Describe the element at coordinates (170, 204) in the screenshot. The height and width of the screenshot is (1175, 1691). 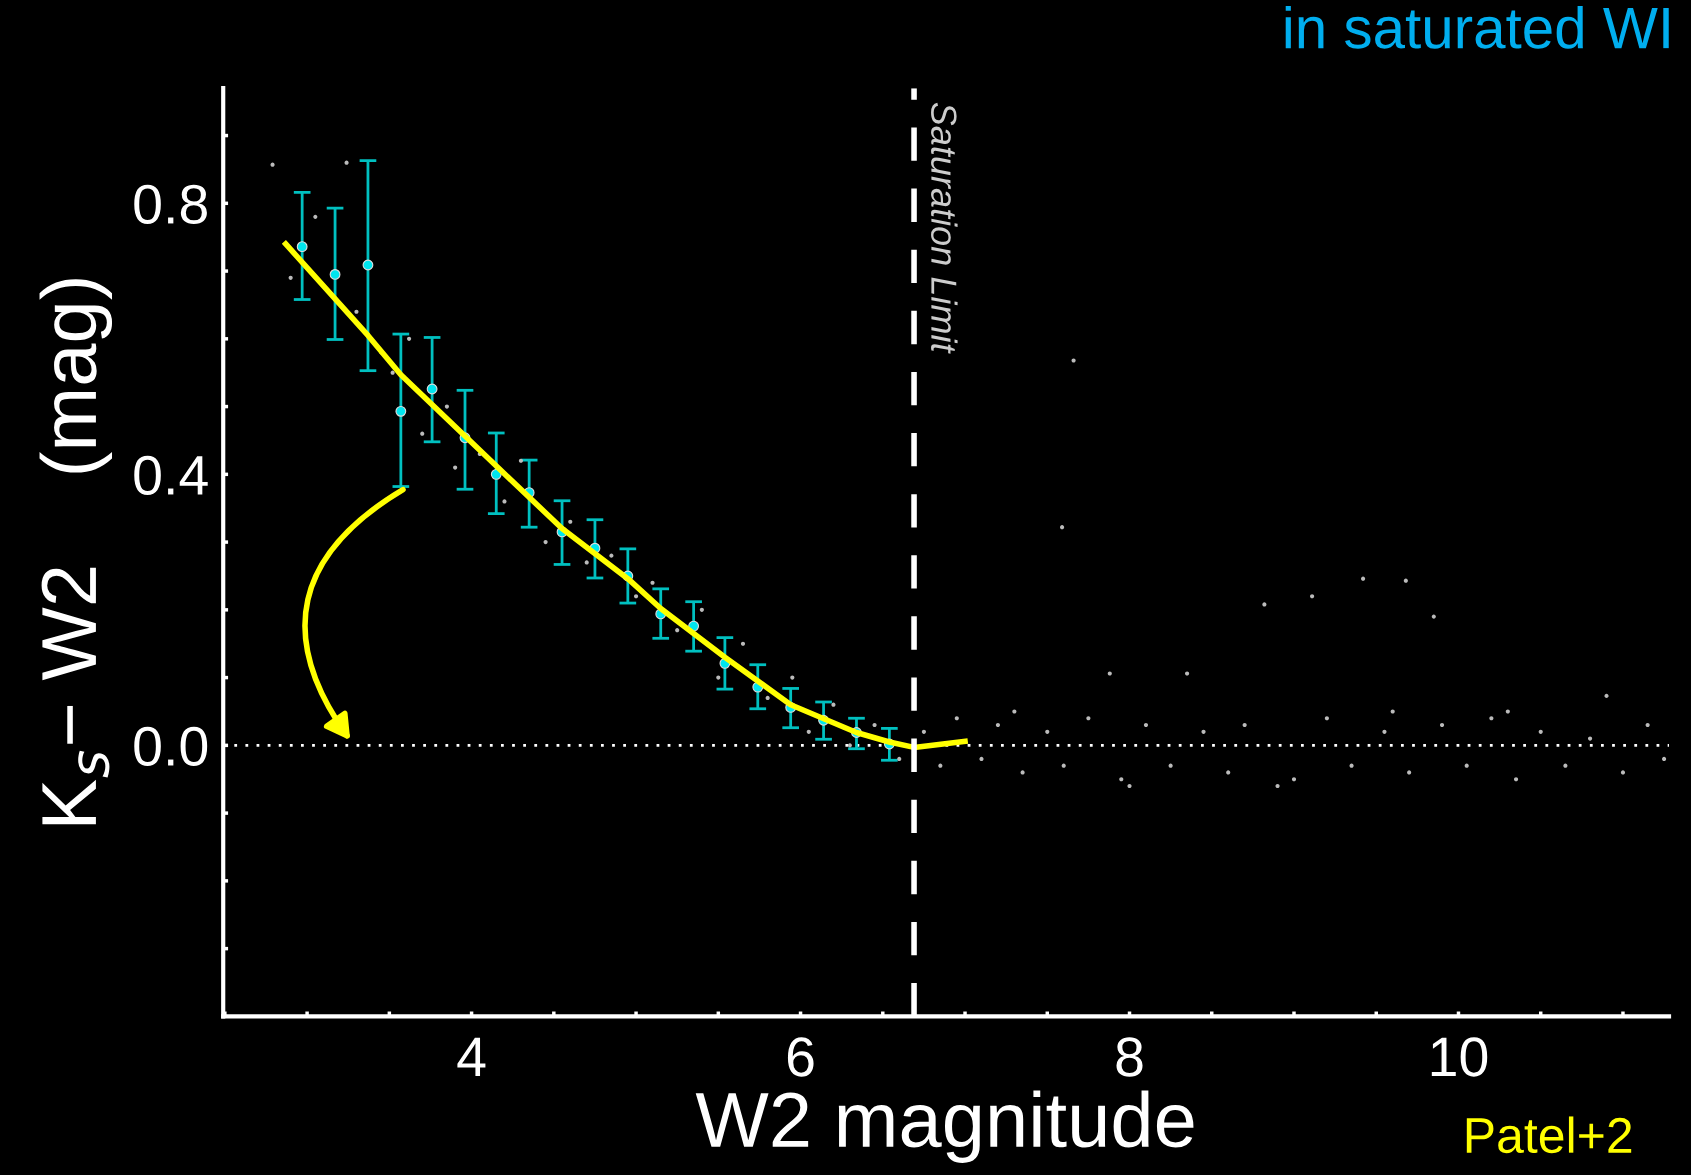
I see `y-tick-label: 0.8` at that location.